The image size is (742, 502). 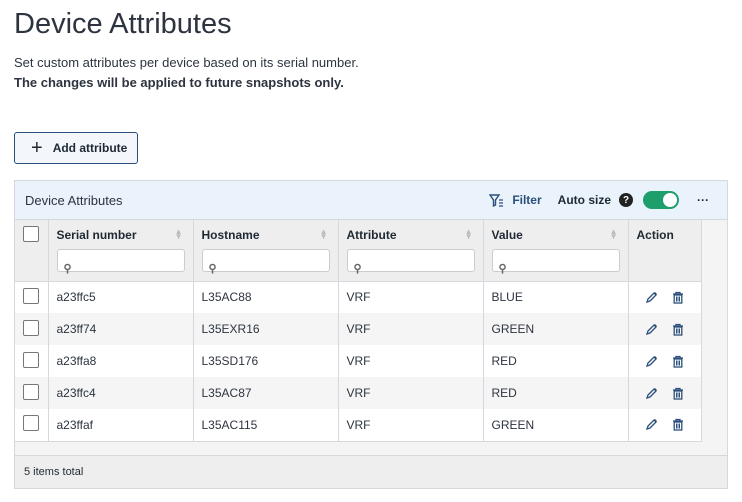 I want to click on filter-icon, so click(x=496, y=200).